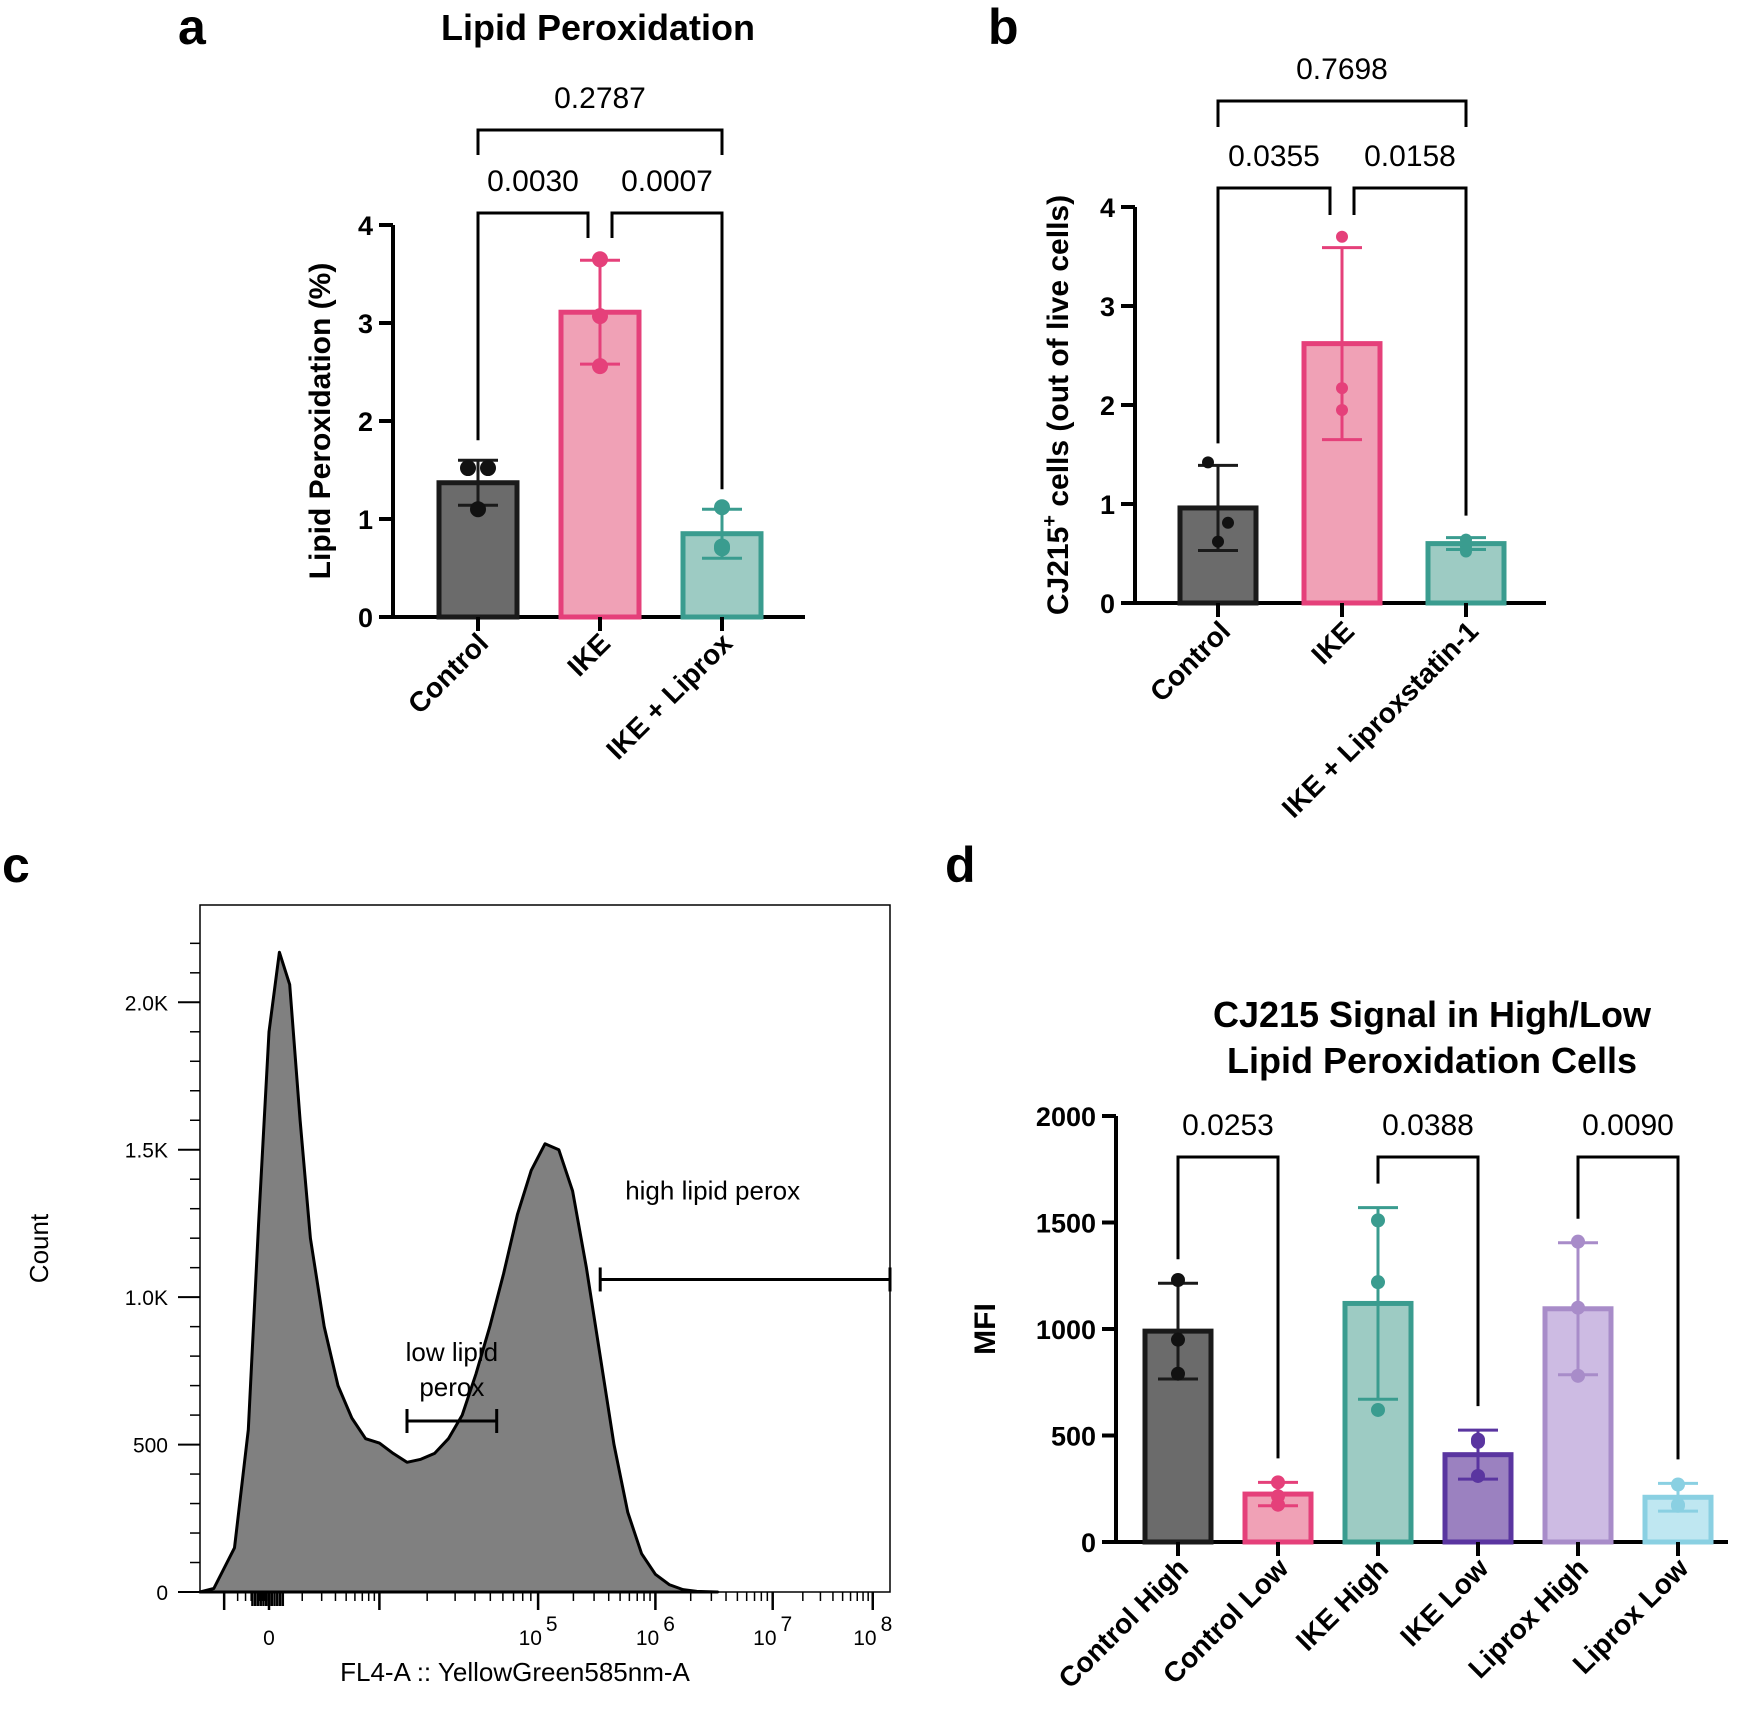 This screenshot has width=1750, height=1721. I want to click on x-tick-label: 10⁷, so click(772, 1631).